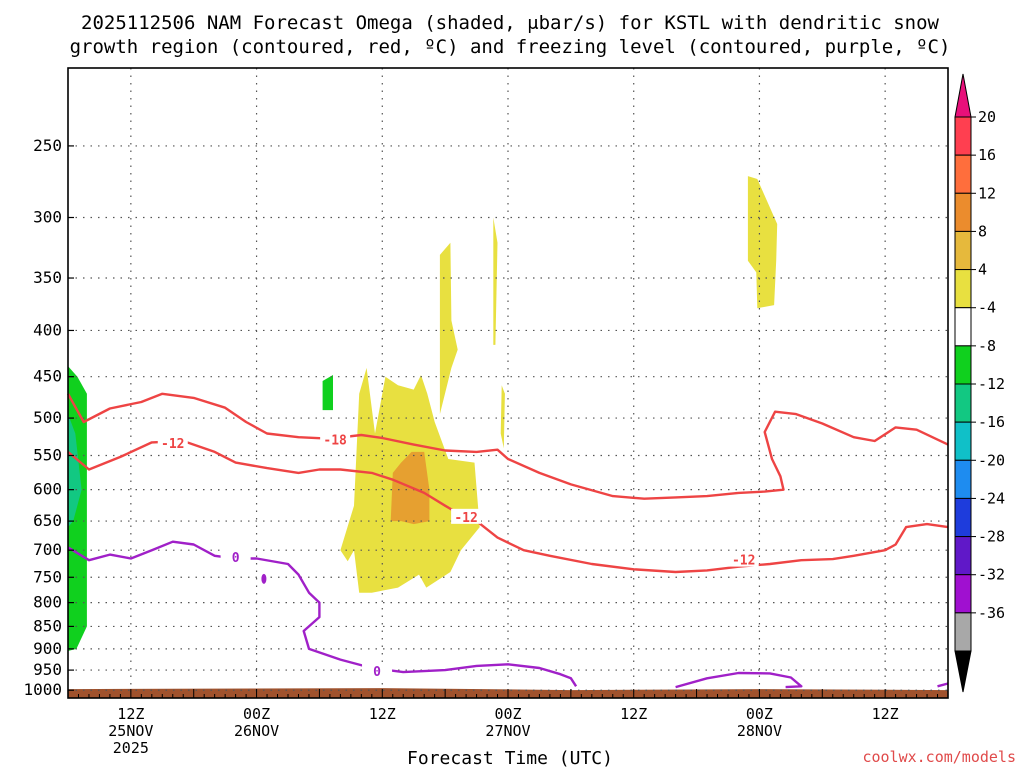 Image resolution: width=1024 pixels, height=772 pixels. What do you see at coordinates (47, 329) in the screenshot?
I see `y-tick-label-400: 400` at bounding box center [47, 329].